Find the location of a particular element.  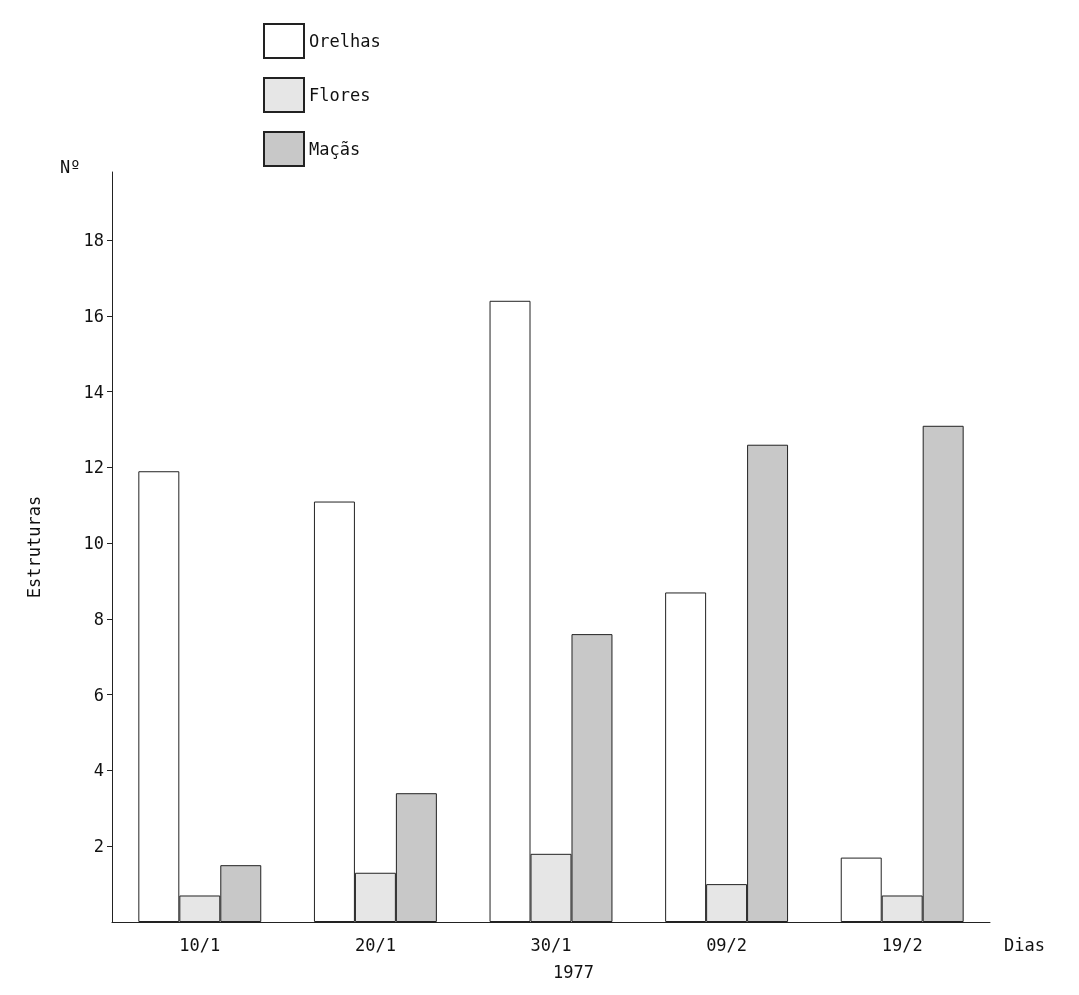

x-tick-label: 10/1 is located at coordinates (200, 944).